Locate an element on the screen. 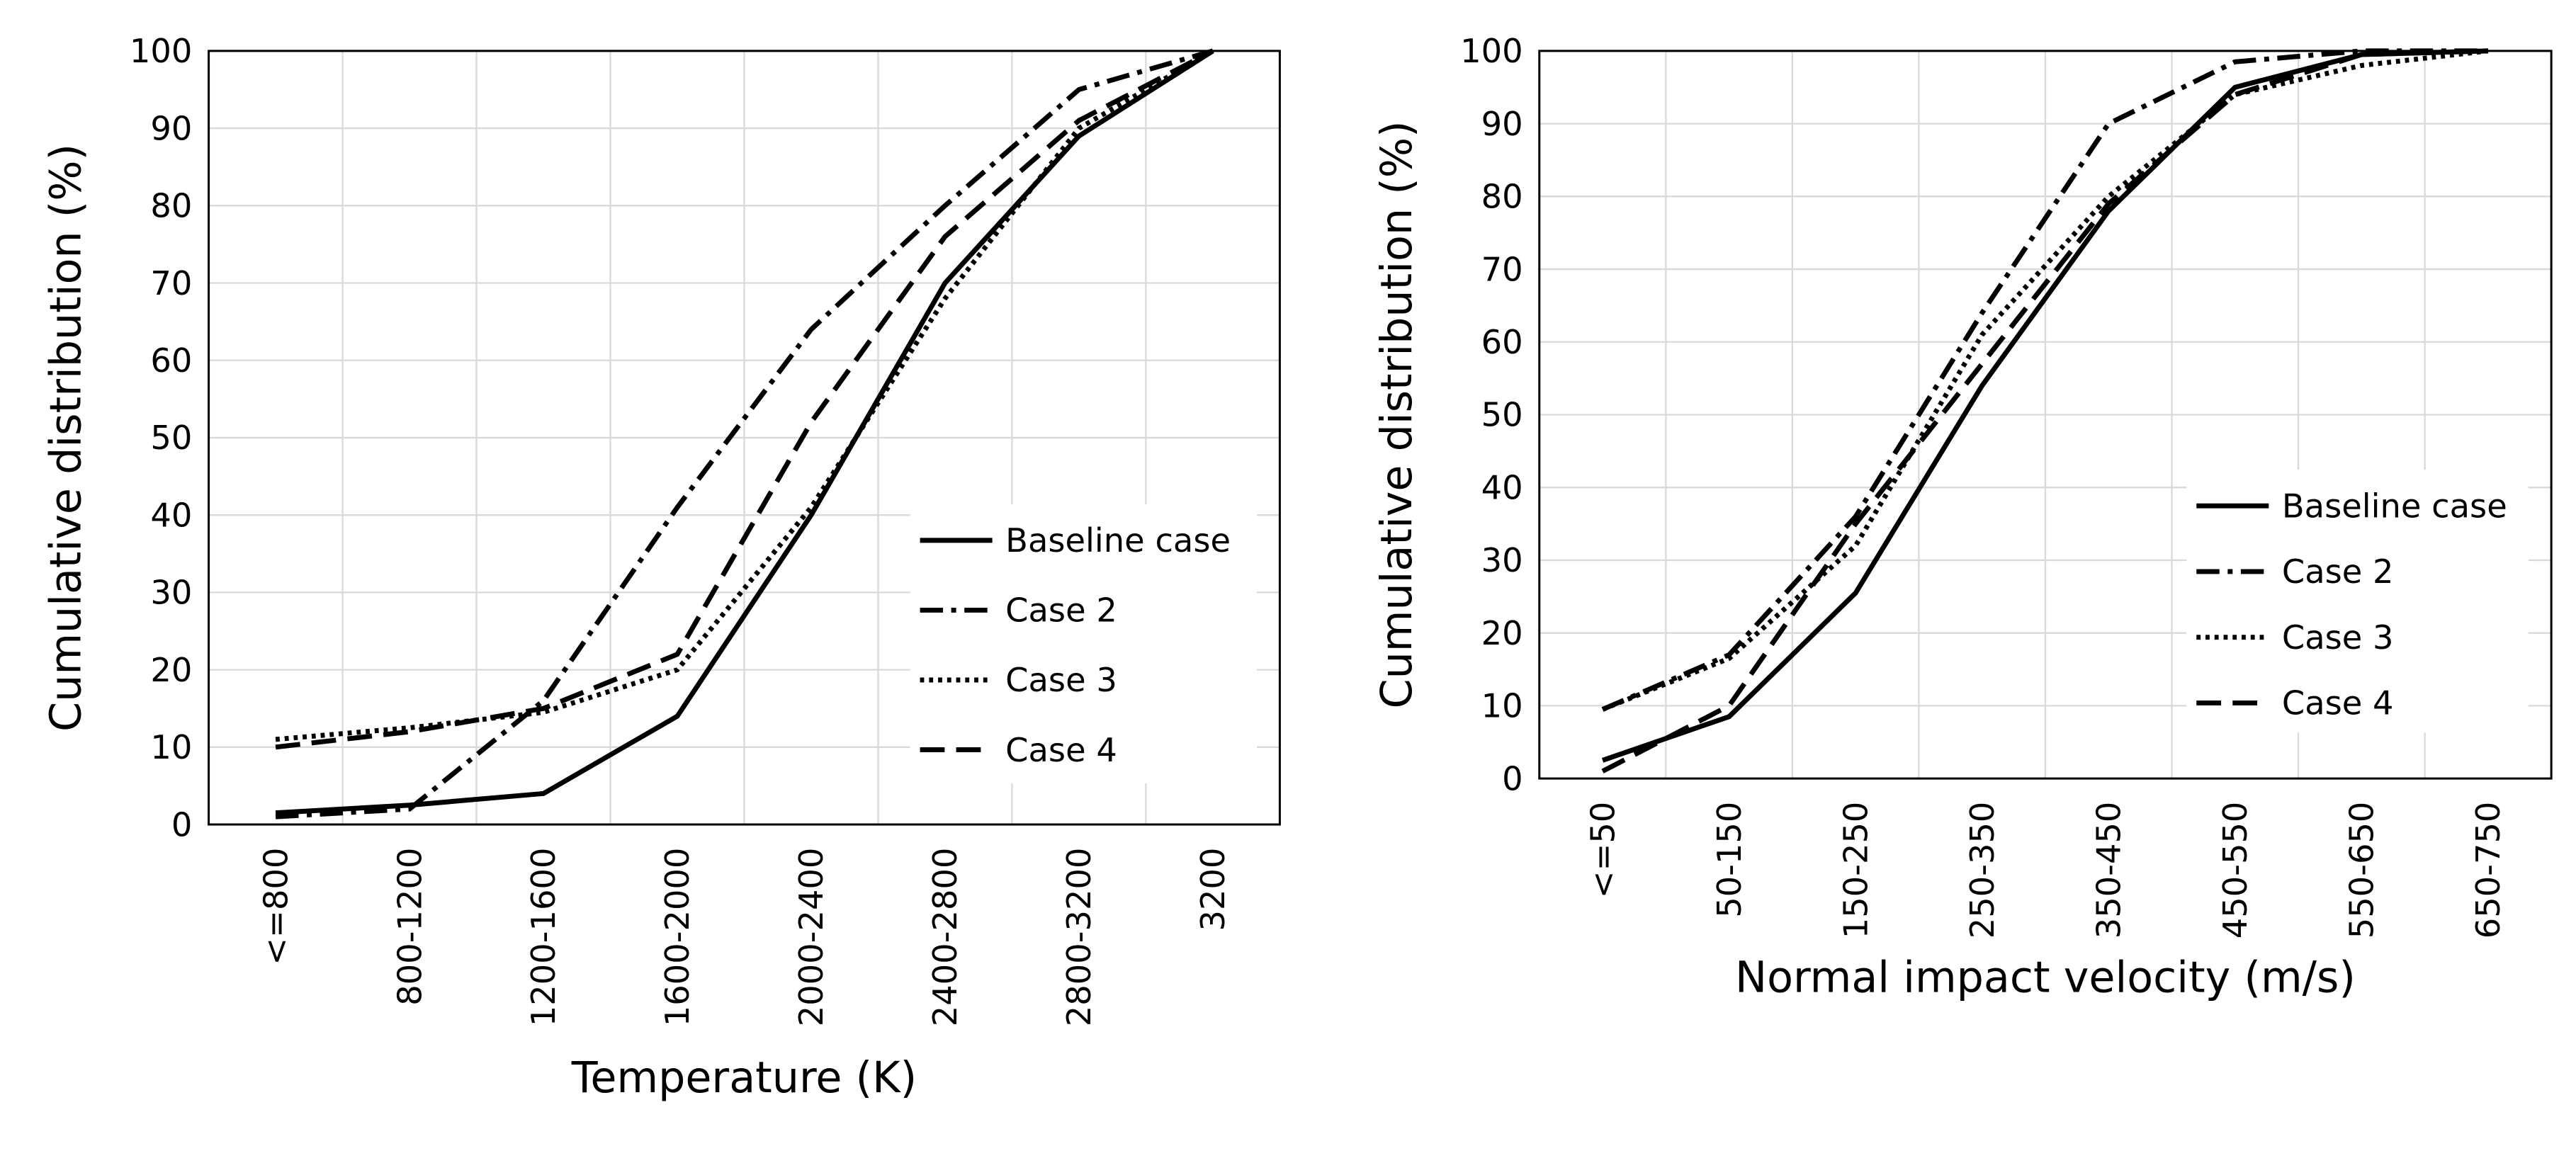  x-tick-label: 1600-2000 is located at coordinates (677, 936).